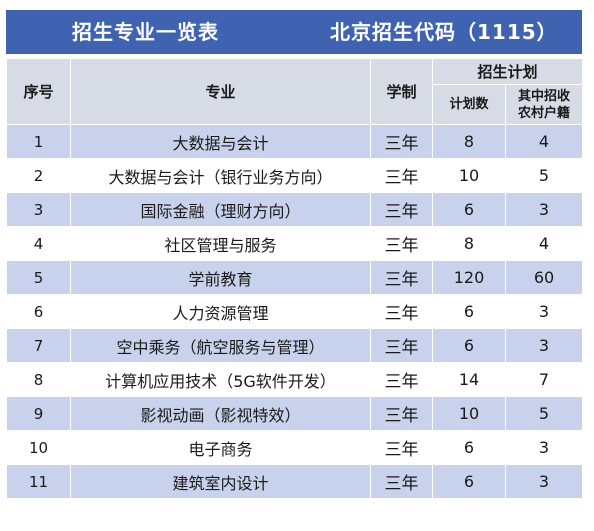 The height and width of the screenshot is (531, 594). Describe the element at coordinates (38, 413) in the screenshot. I see `cell-index: 9` at that location.